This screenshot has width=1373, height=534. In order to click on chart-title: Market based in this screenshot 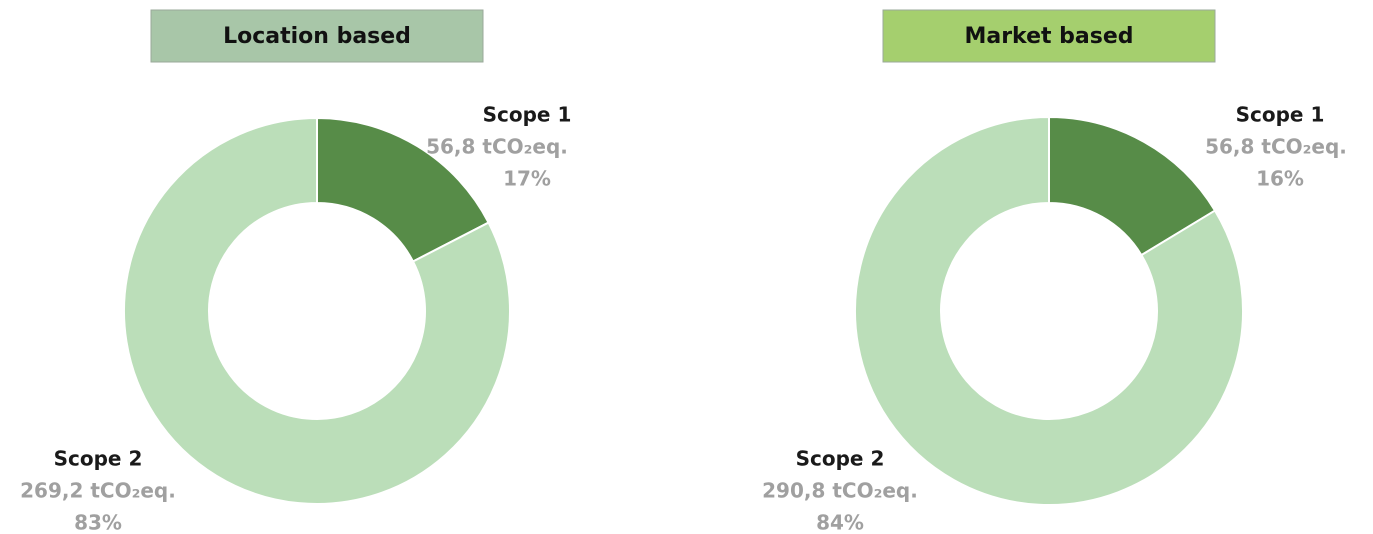, I will do `click(1048, 36)`.